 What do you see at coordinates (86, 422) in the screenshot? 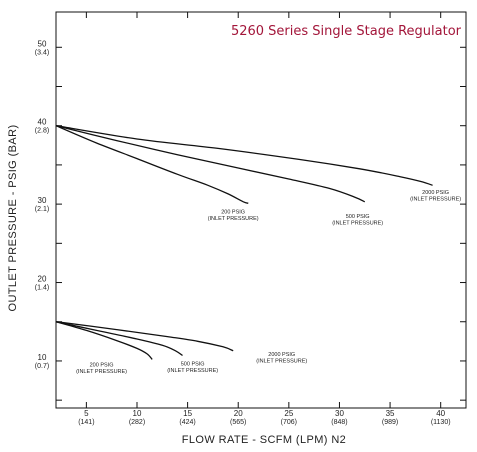
I see `x-tick-sublabel-0: (141)` at bounding box center [86, 422].